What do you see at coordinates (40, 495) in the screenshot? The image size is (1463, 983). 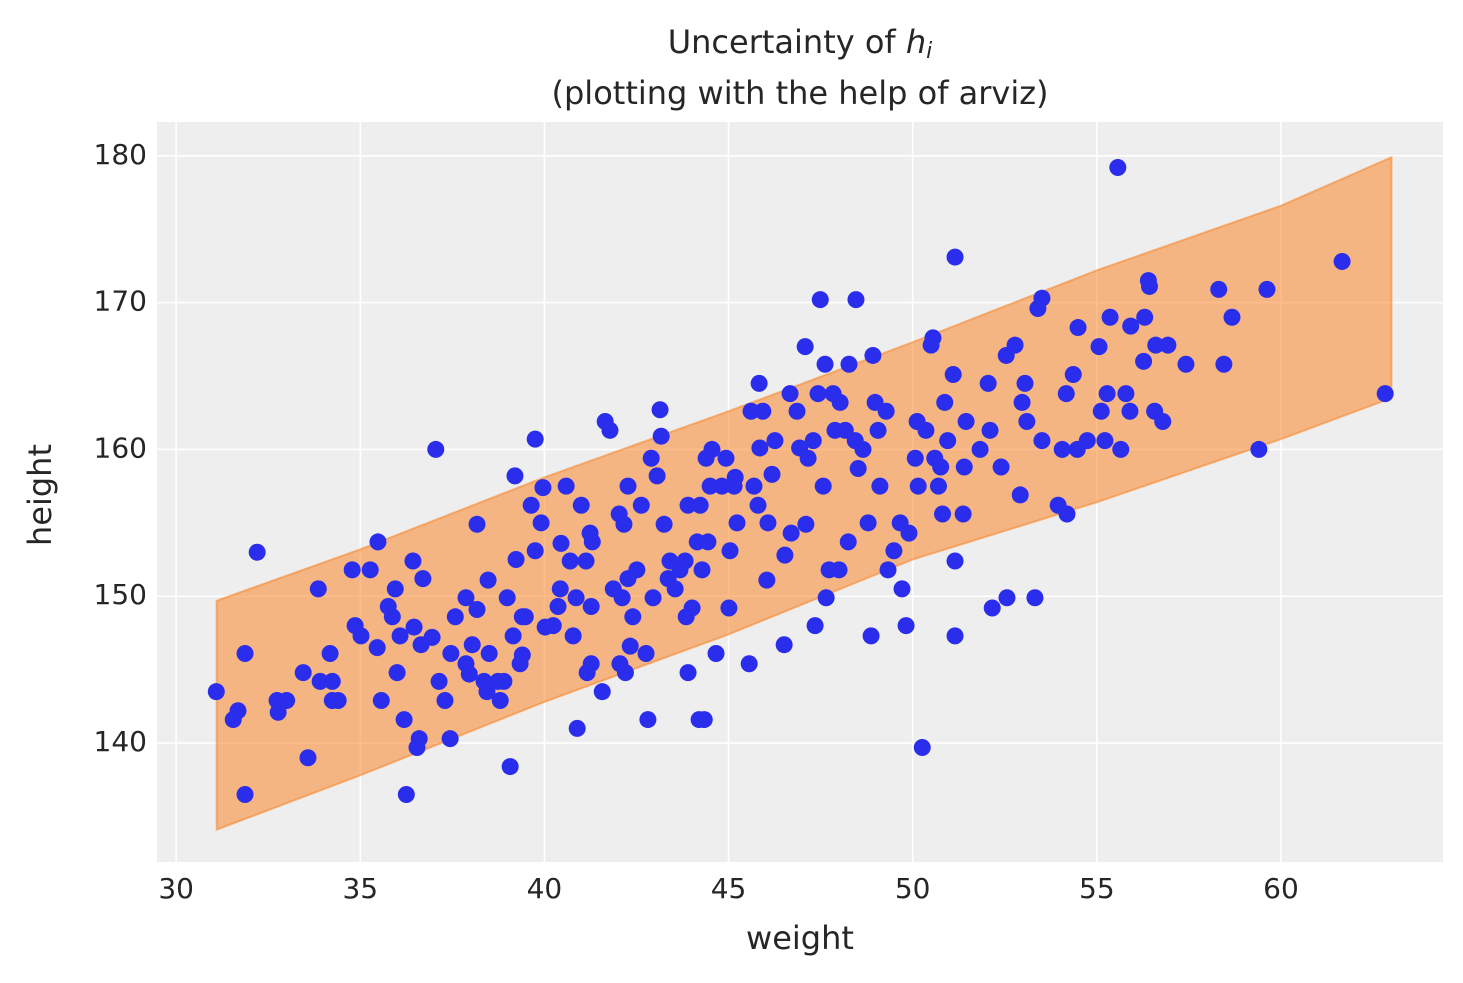 I see `y-axis-label: height` at bounding box center [40, 495].